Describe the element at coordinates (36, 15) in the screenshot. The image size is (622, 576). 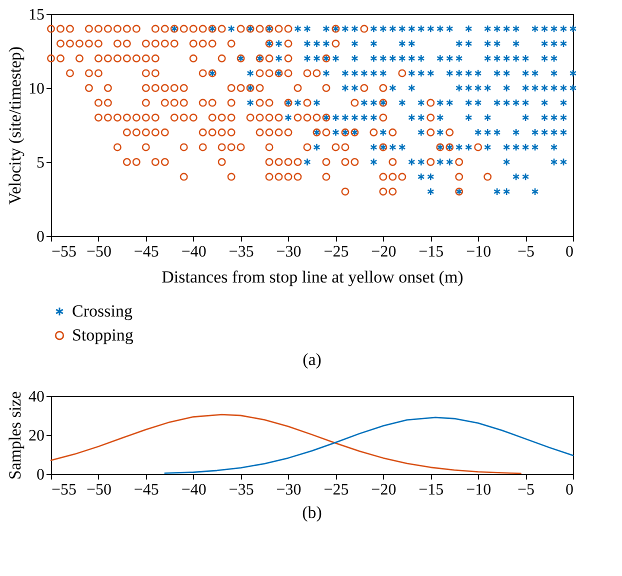
I see `y-tick-label: 15` at that location.